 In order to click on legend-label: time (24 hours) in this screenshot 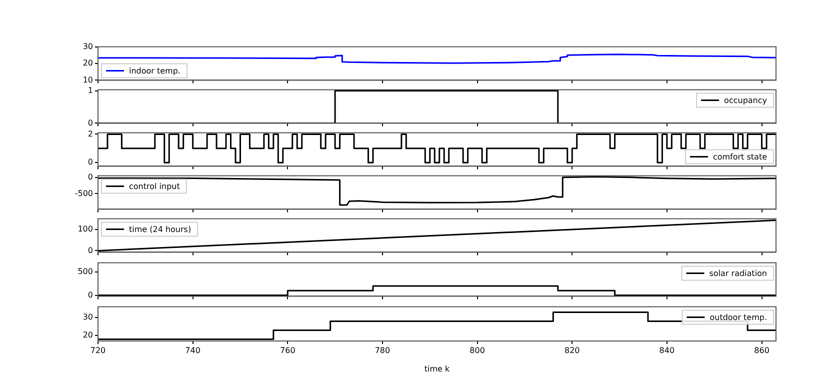, I will do `click(160, 229)`.